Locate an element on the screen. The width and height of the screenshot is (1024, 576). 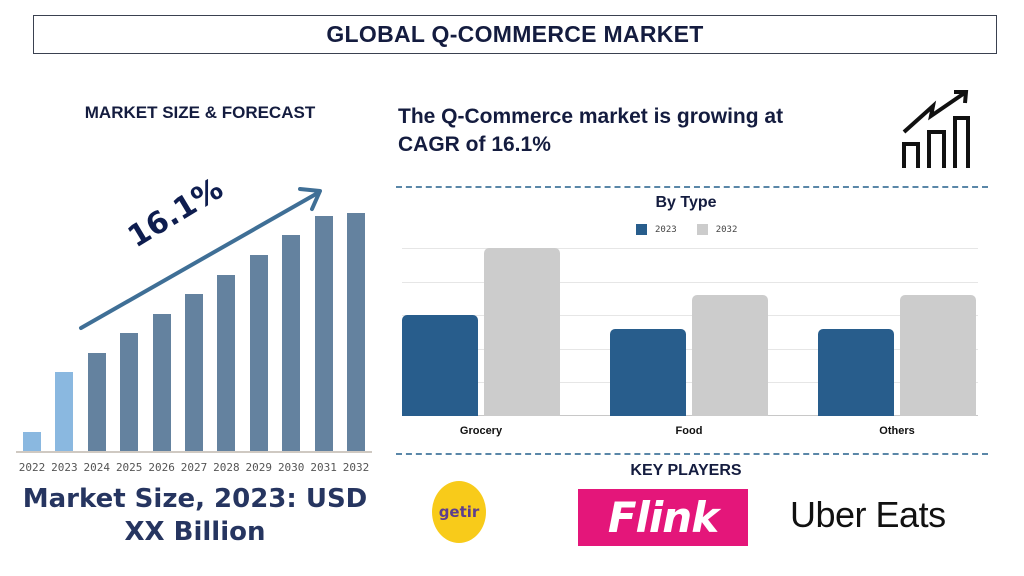
forecast-x-label: 2032 is located at coordinates (356, 467).